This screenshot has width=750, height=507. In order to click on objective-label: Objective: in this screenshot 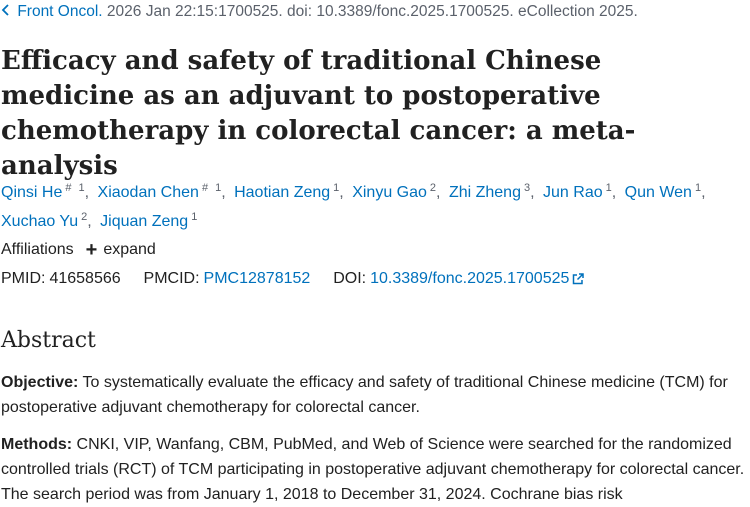, I will do `click(40, 382)`.